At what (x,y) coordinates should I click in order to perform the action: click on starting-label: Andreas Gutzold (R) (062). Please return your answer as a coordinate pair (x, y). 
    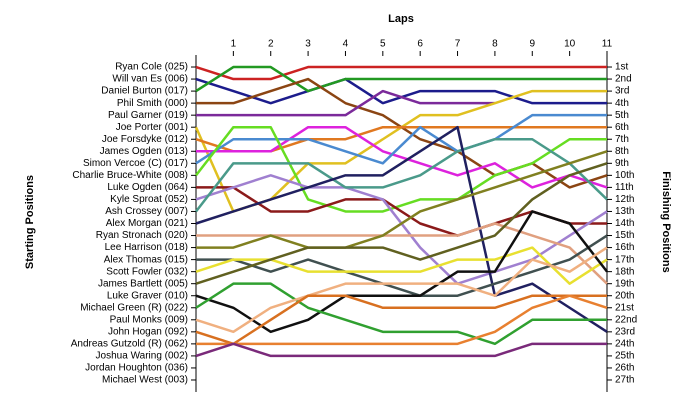
    Looking at the image, I should click on (129, 344).